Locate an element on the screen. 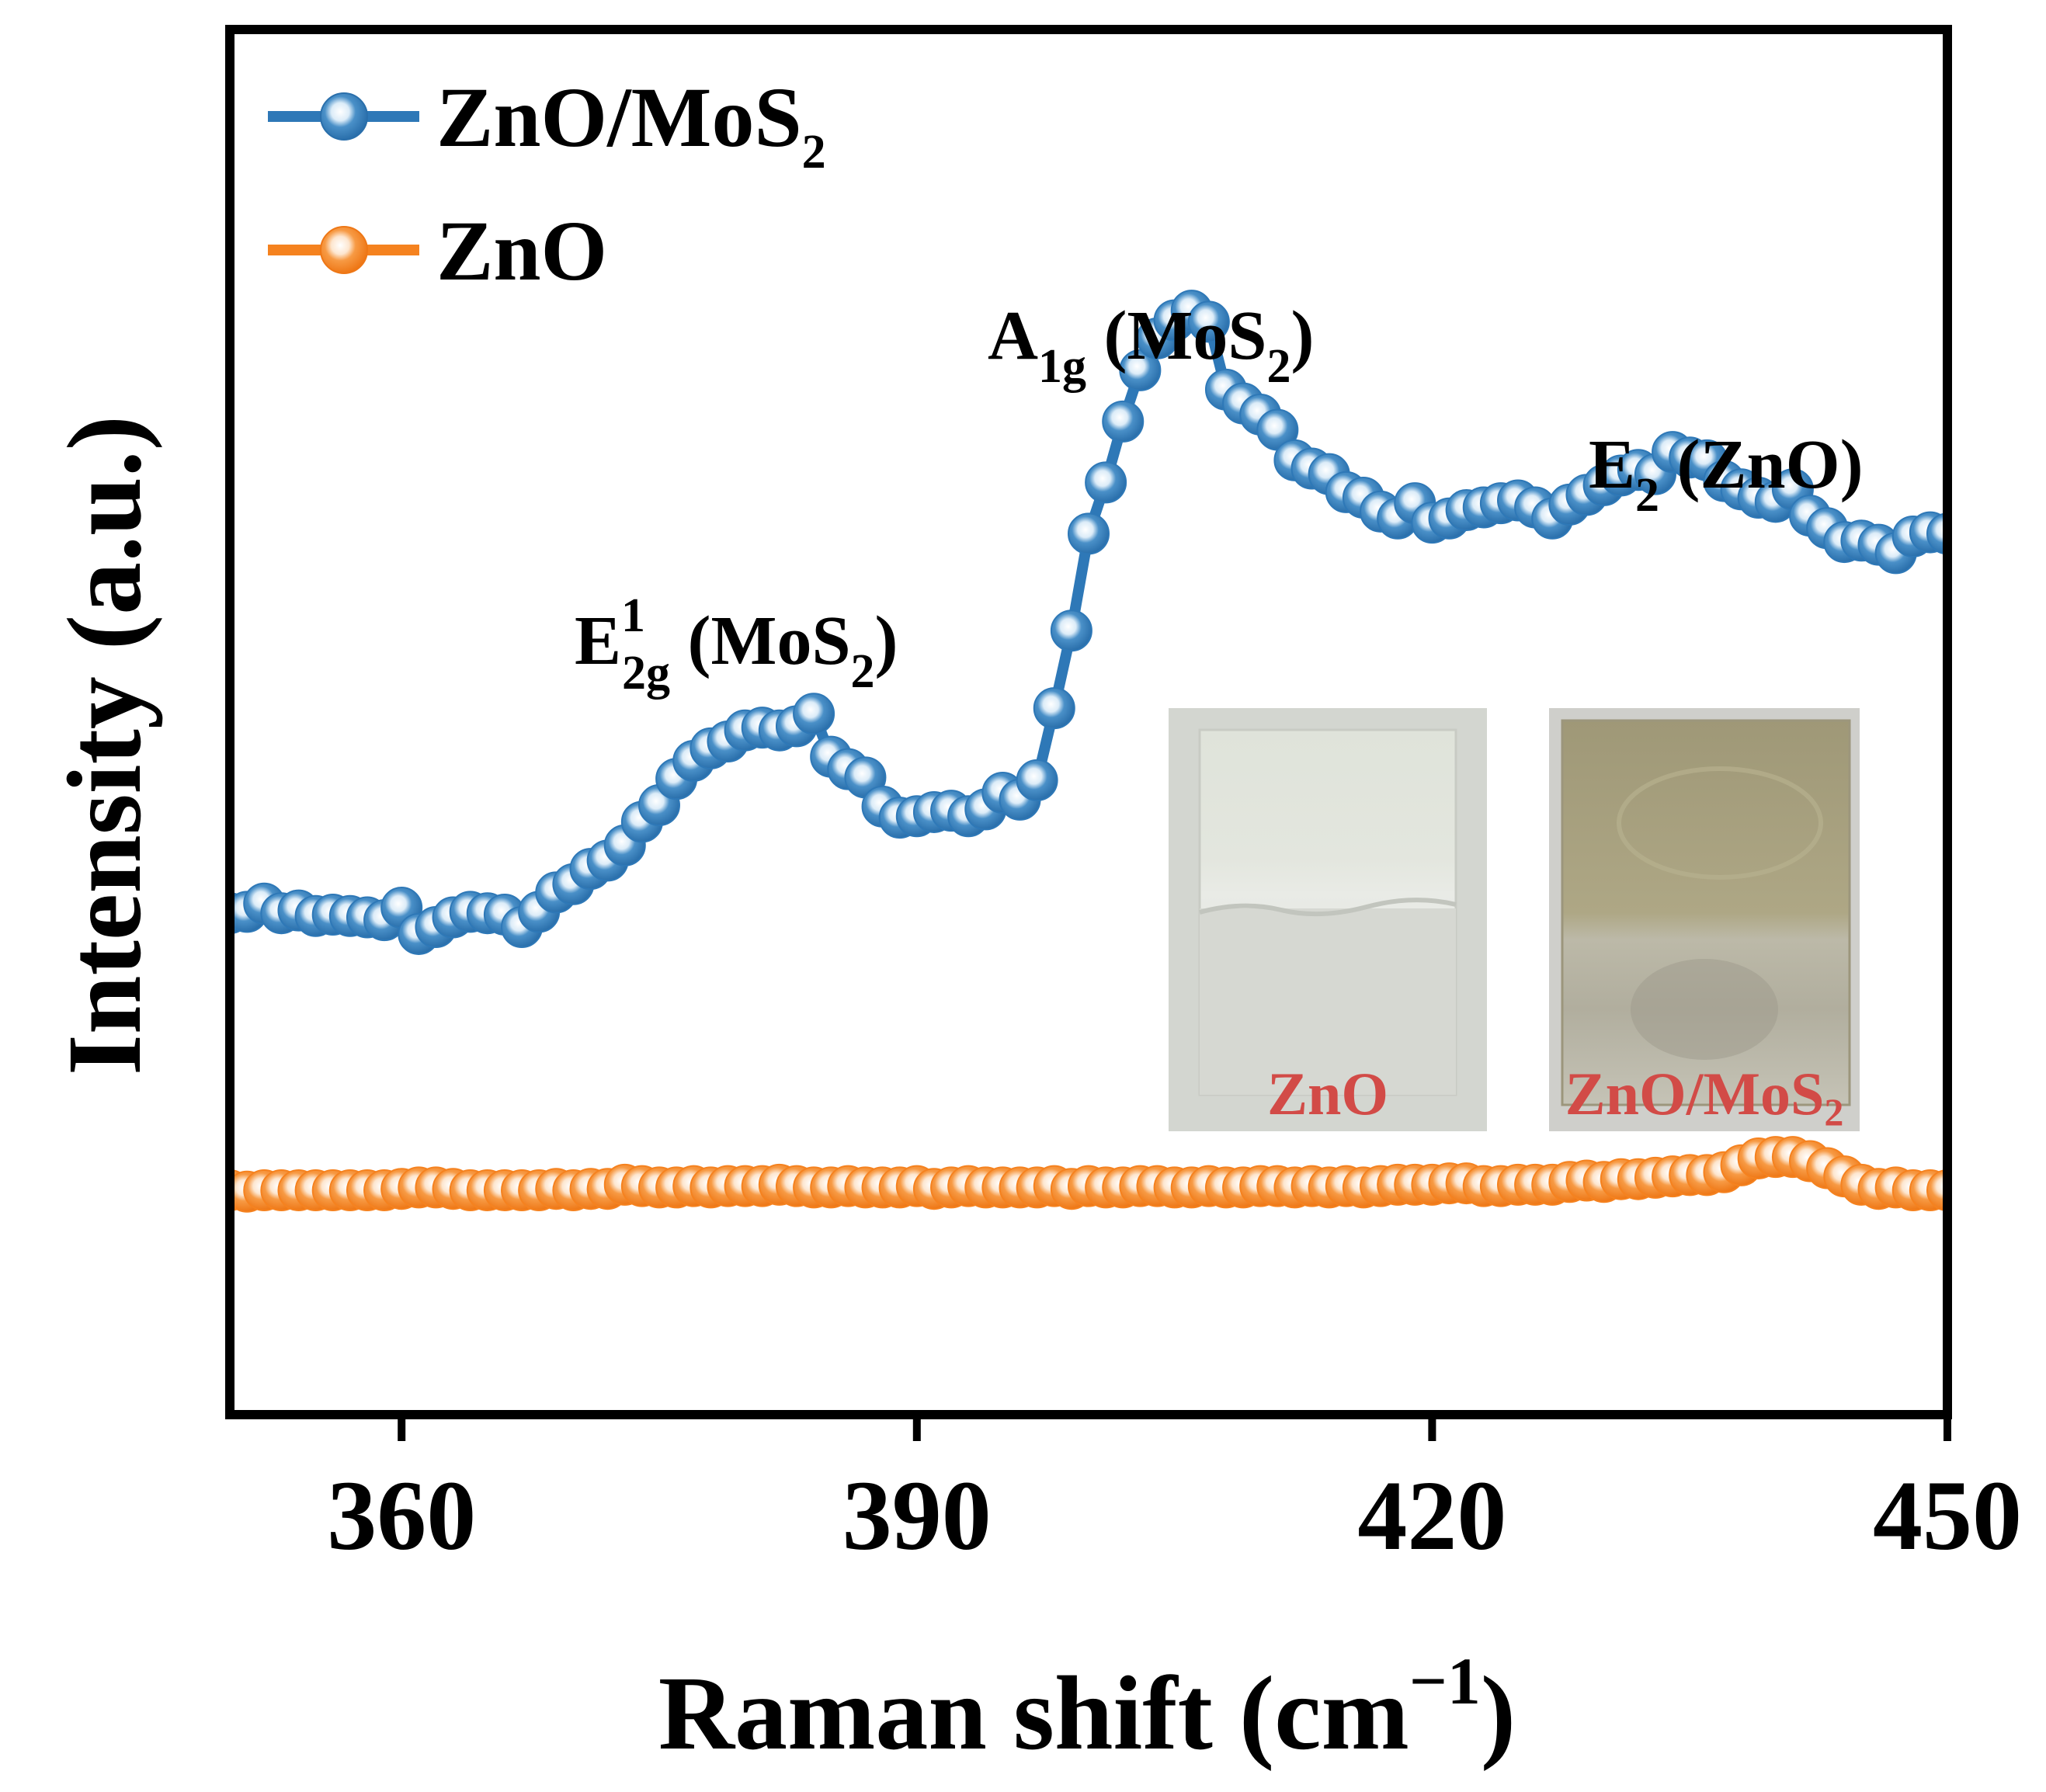 The image size is (2046, 1792). legend-entry-zno-mos2: ZnO/MoS2 is located at coordinates (547, 124).